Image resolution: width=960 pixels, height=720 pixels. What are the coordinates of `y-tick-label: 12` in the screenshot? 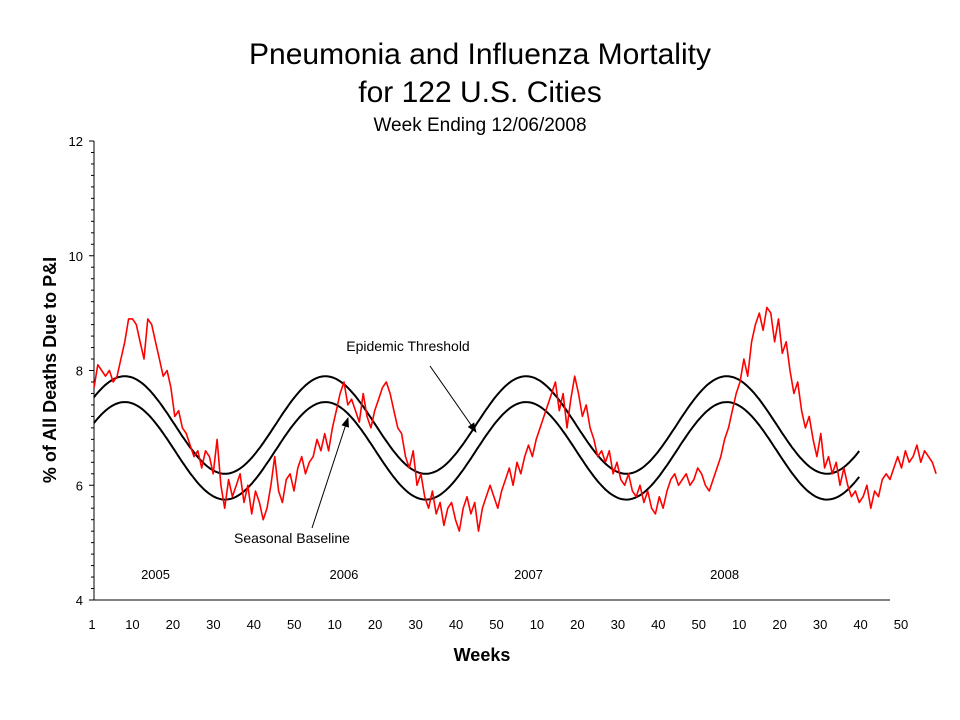 It's located at (76, 141).